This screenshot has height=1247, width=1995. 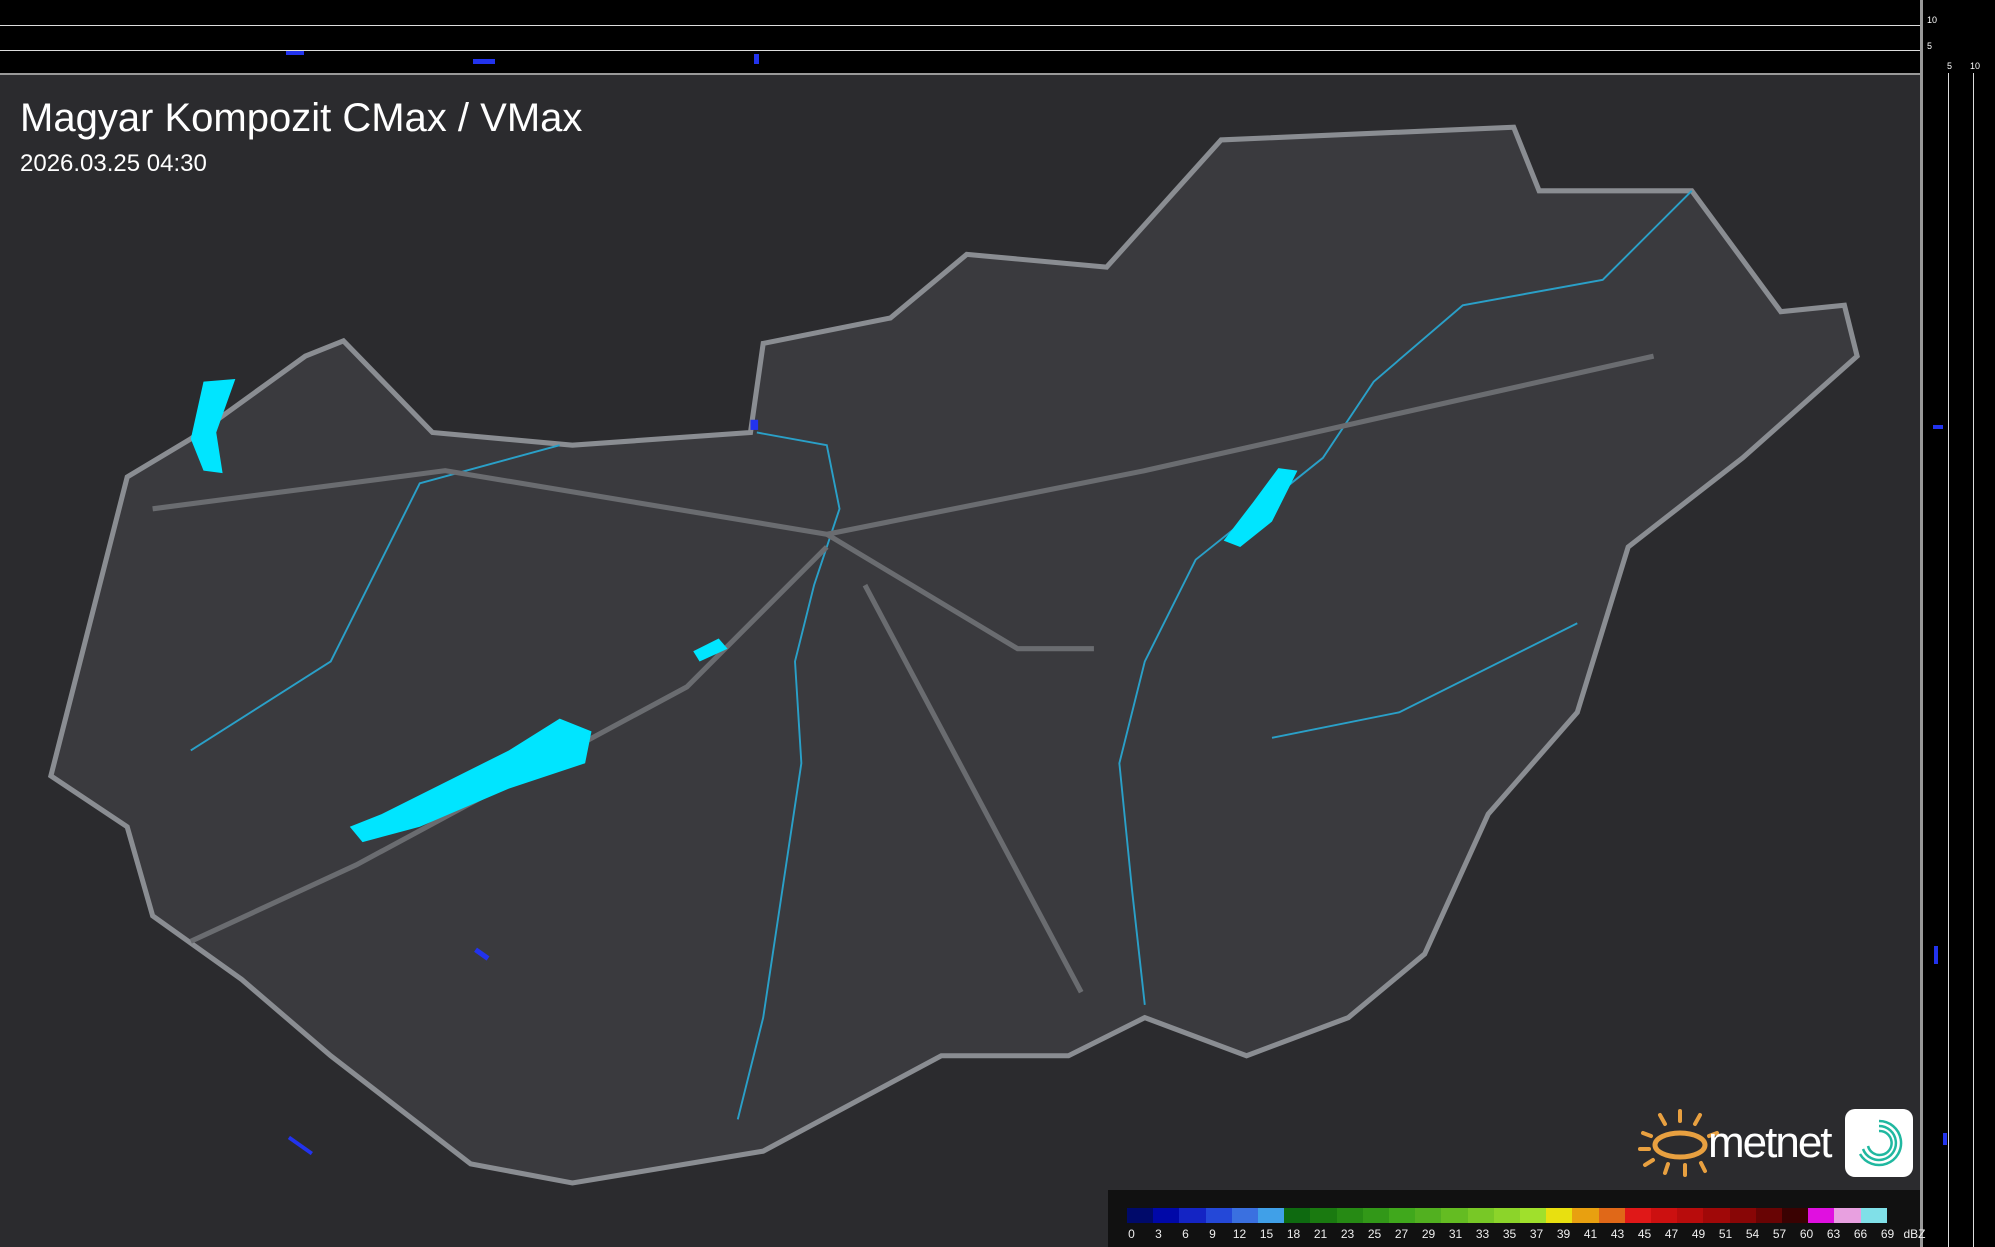 I want to click on legend-label: 47, so click(x=1671, y=1234).